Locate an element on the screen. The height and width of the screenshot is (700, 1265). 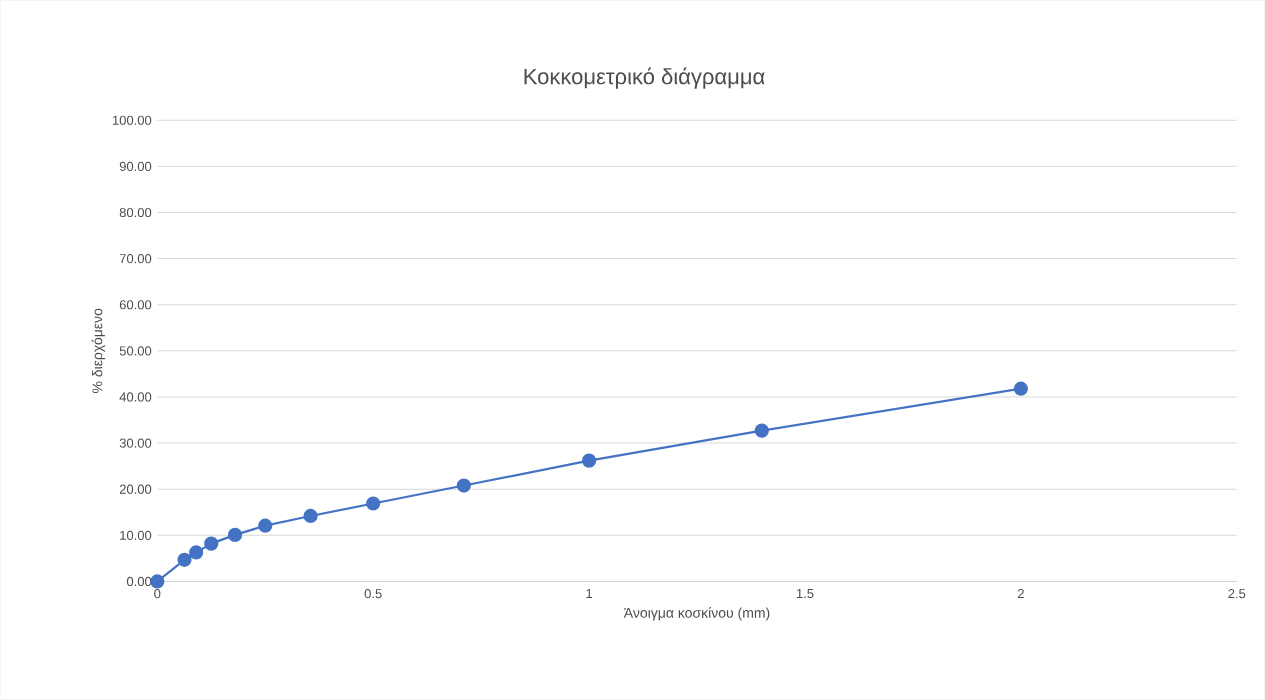
y-tick-label: 0.00 is located at coordinates (139, 582).